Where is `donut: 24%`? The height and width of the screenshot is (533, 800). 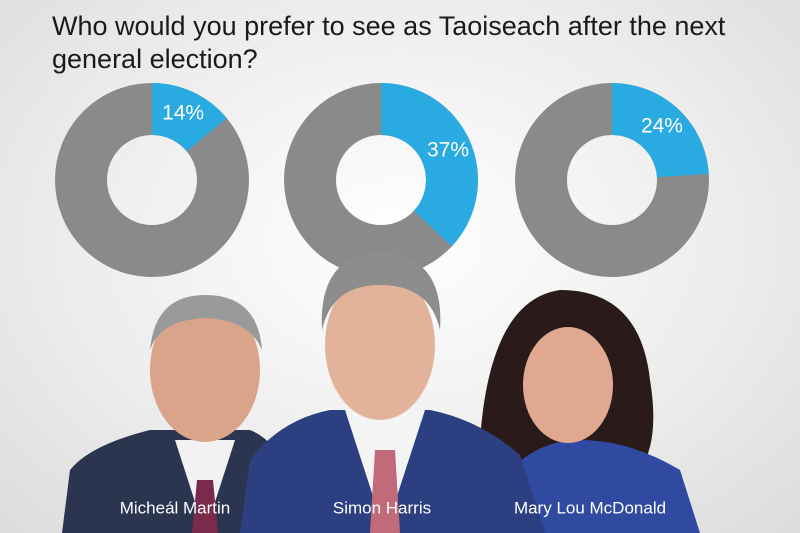 donut: 24% is located at coordinates (612, 180).